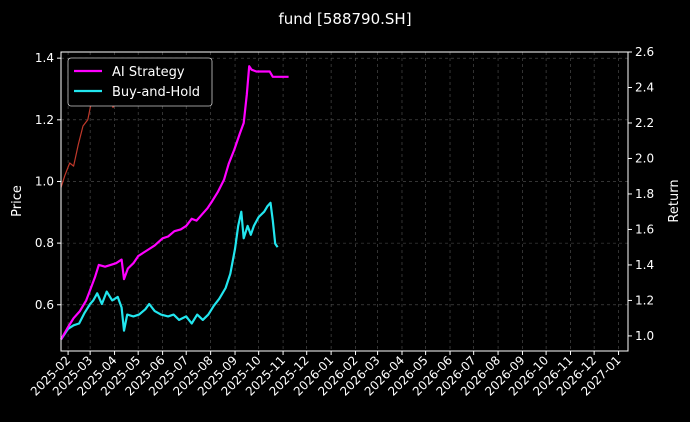  I want to click on y-left-tick-label: 0.8, so click(44, 243).